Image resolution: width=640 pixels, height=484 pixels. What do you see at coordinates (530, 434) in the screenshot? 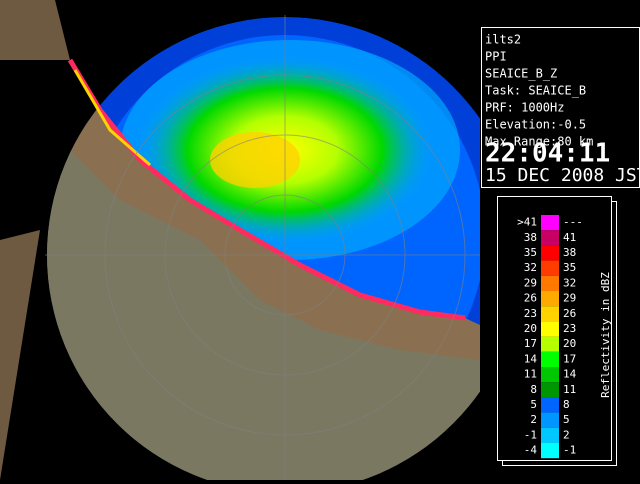
I see `legend-low: -1` at bounding box center [530, 434].